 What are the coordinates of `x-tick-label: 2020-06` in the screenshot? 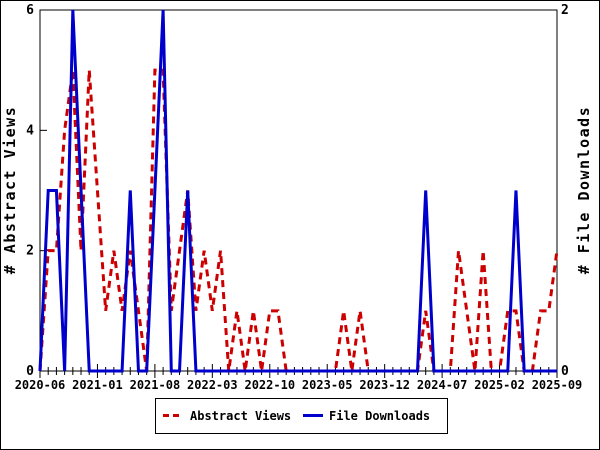 It's located at (40, 385).